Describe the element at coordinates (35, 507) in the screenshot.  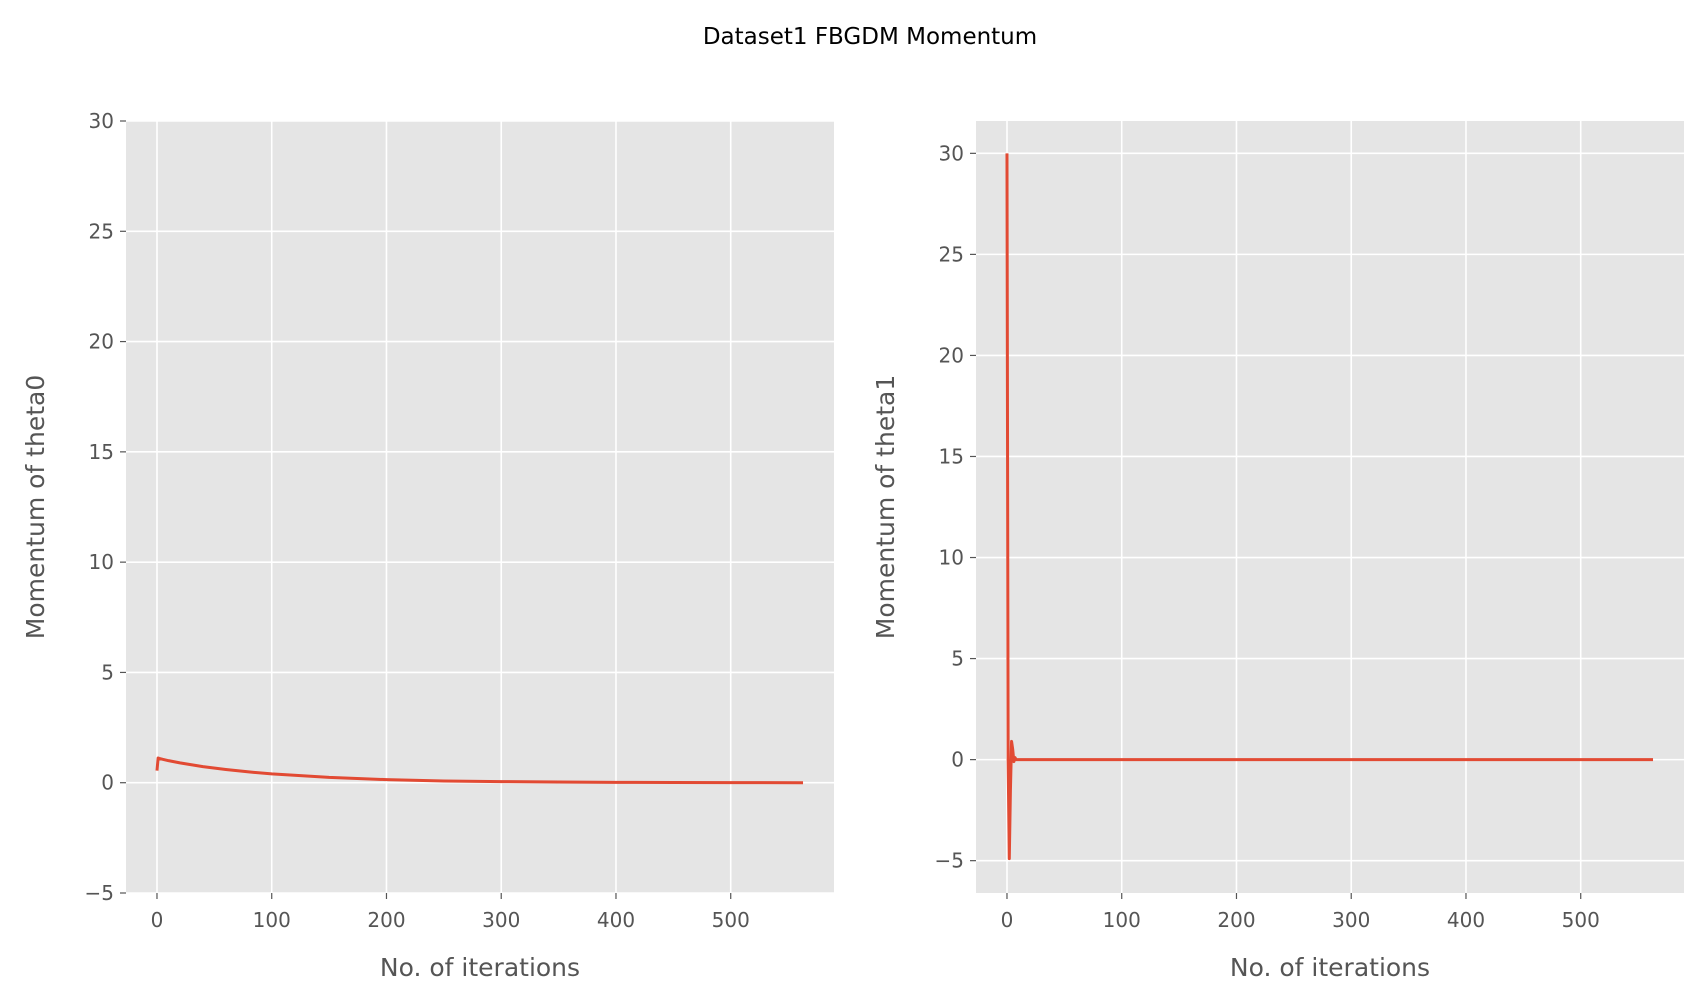
I see `y-axis-label: Momentum of theta0` at that location.